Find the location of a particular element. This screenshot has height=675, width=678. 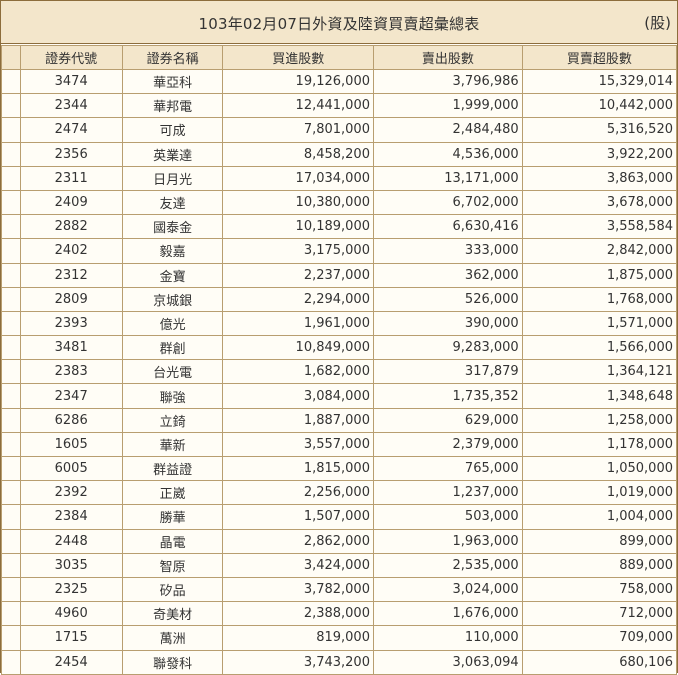

stock-name-cell: 聯強 is located at coordinates (172, 396).